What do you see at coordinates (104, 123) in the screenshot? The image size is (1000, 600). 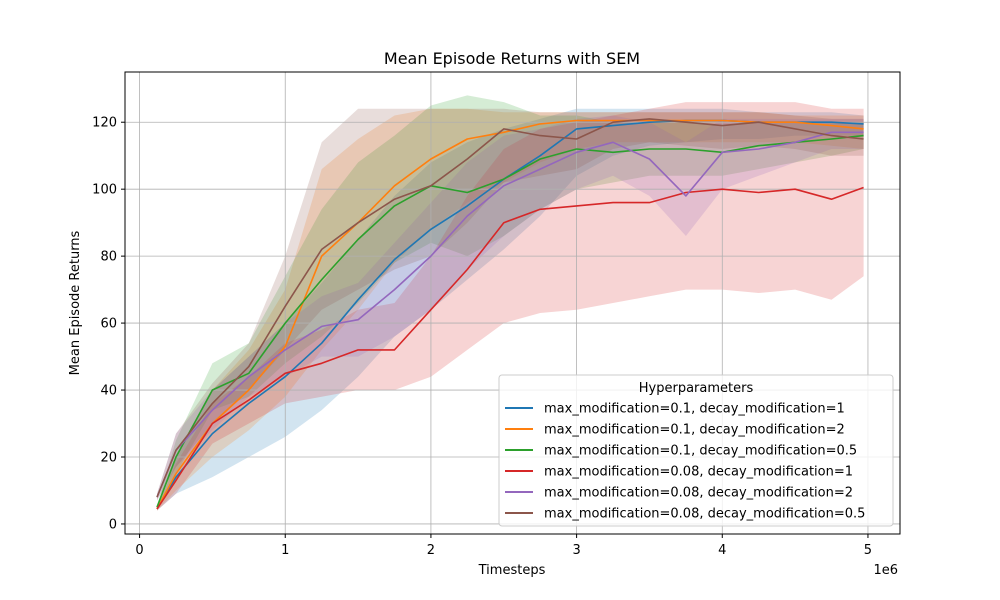 I see `y-tick-label: 120` at bounding box center [104, 123].